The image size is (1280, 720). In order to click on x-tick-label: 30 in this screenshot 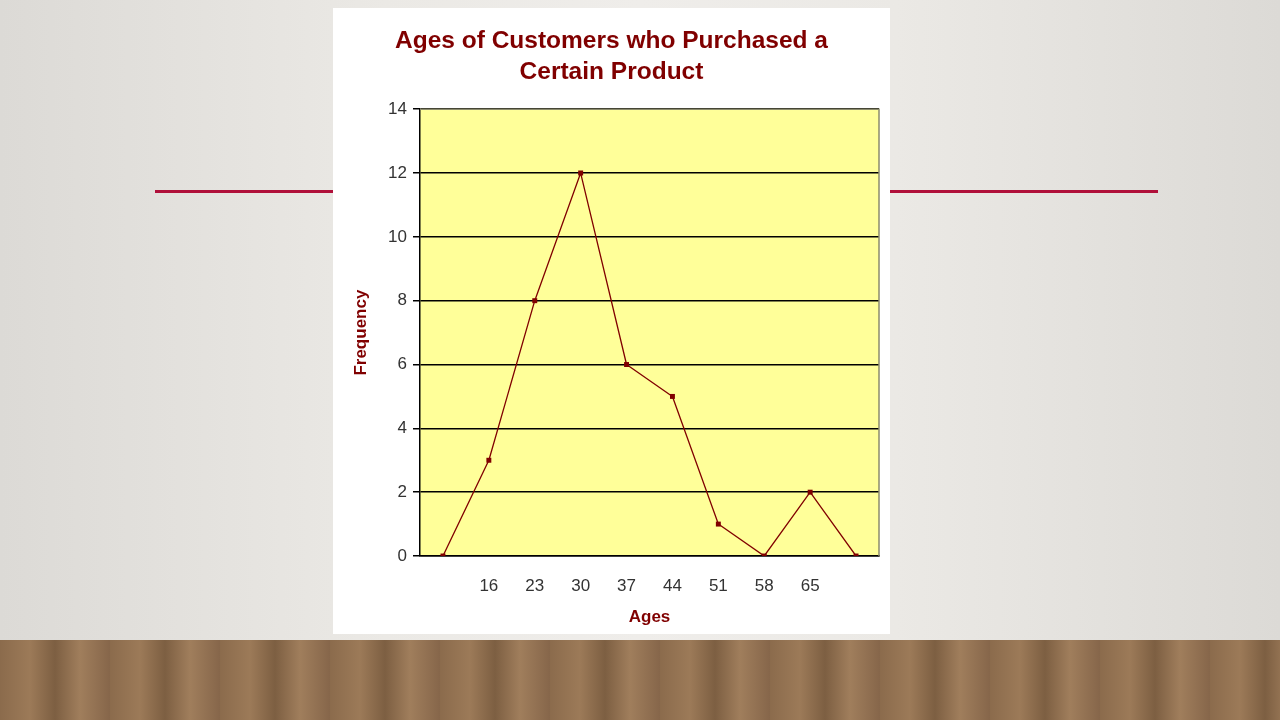, I will do `click(581, 585)`.